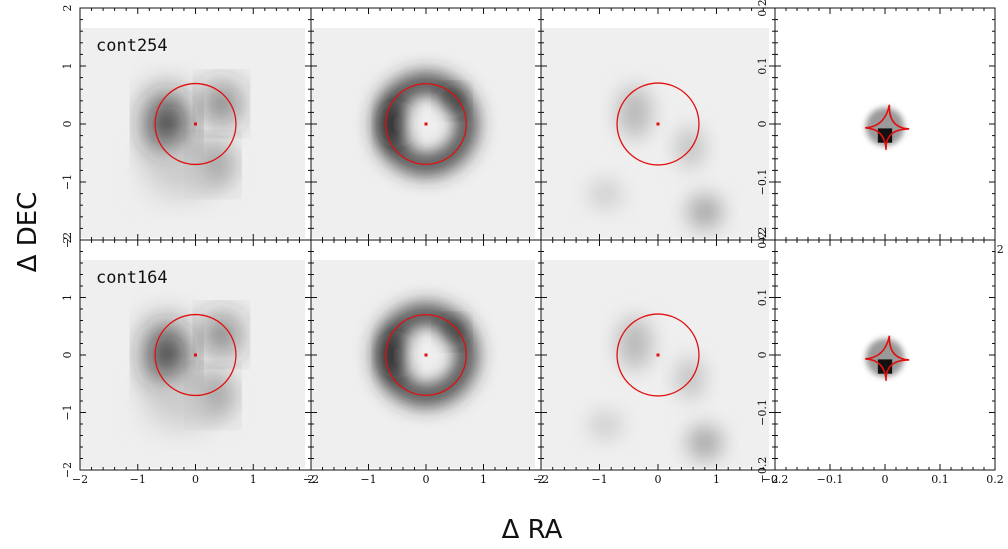  What do you see at coordinates (995, 479) in the screenshot?
I see `x-tick-label: 0.2` at bounding box center [995, 479].